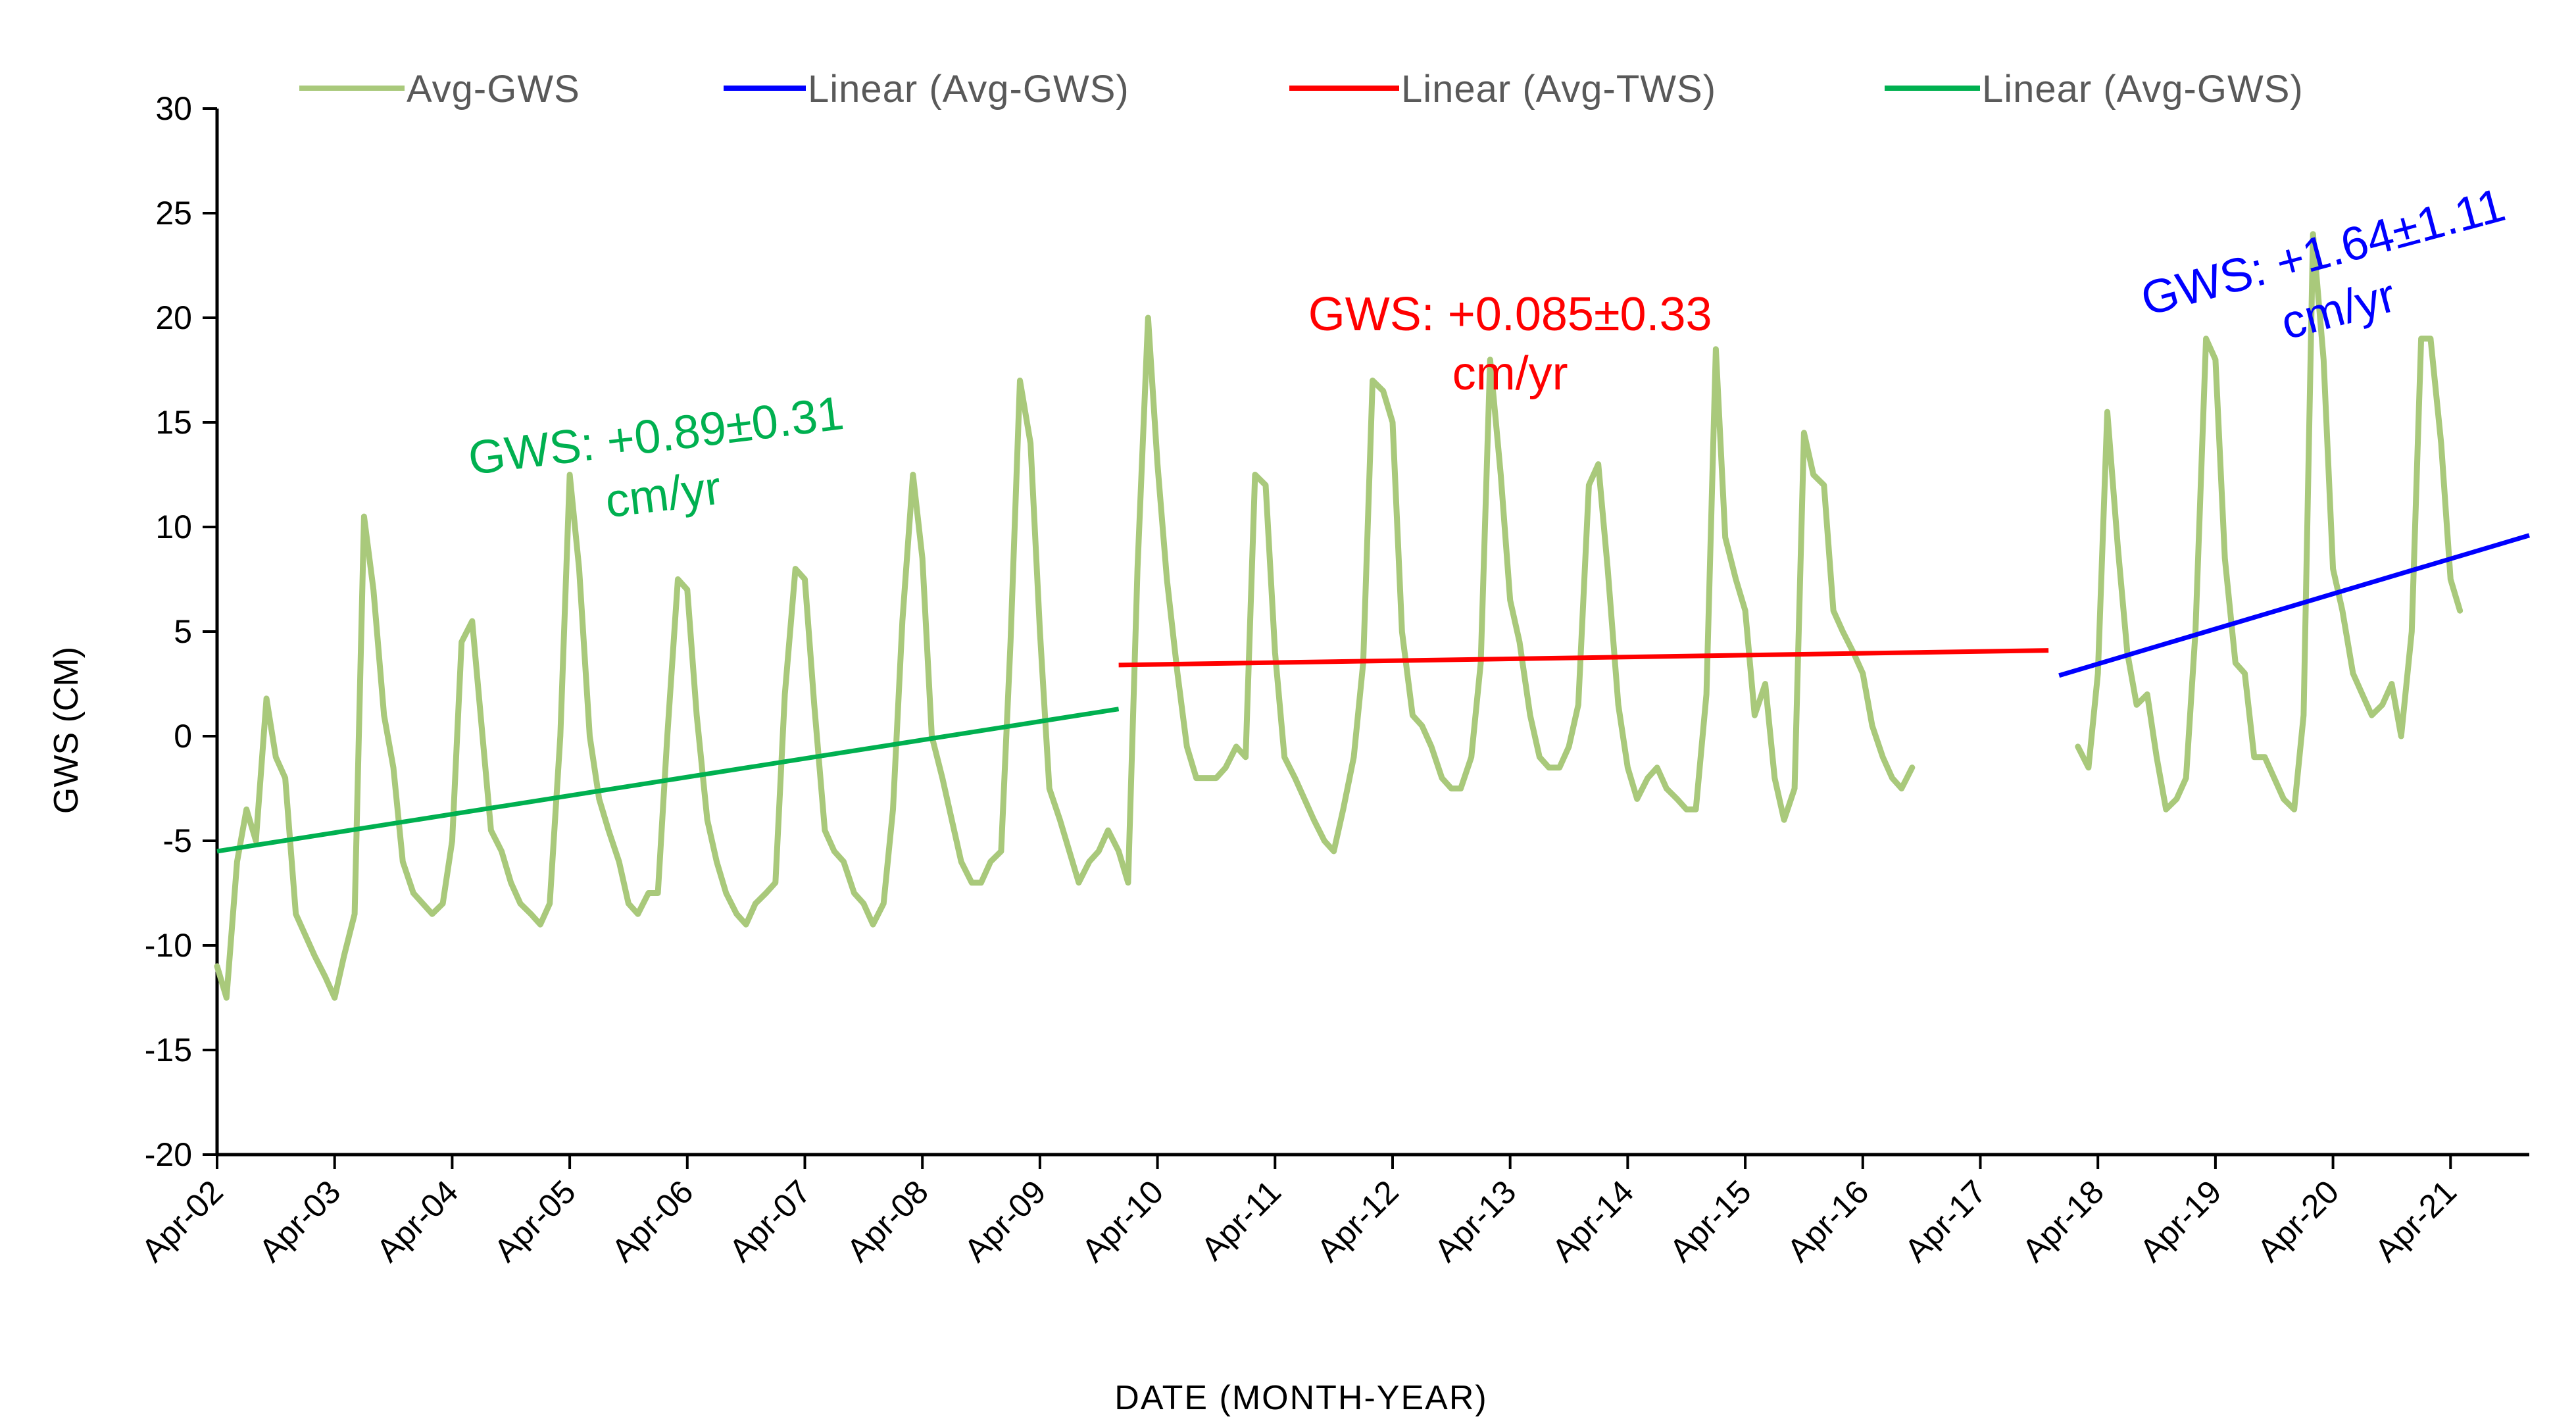 The image size is (2576, 1425). I want to click on y-tick-label: 30, so click(173, 109).